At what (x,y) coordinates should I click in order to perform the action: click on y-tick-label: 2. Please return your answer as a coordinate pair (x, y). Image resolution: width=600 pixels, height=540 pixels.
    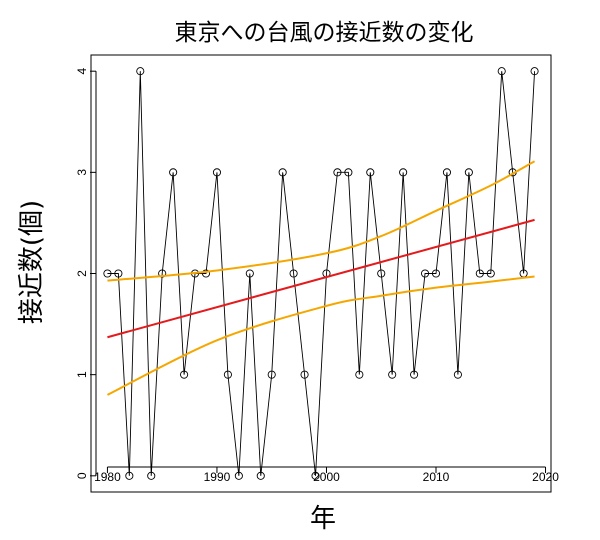
    Looking at the image, I should click on (82, 273).